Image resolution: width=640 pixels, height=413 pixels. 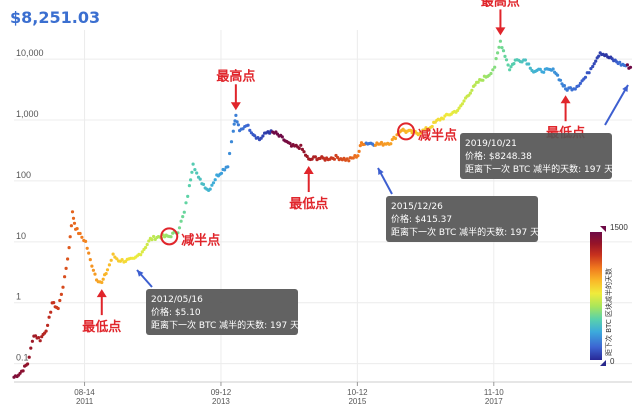 What do you see at coordinates (221, 401) in the screenshot?
I see `x-tick-year: 2013` at bounding box center [221, 401].